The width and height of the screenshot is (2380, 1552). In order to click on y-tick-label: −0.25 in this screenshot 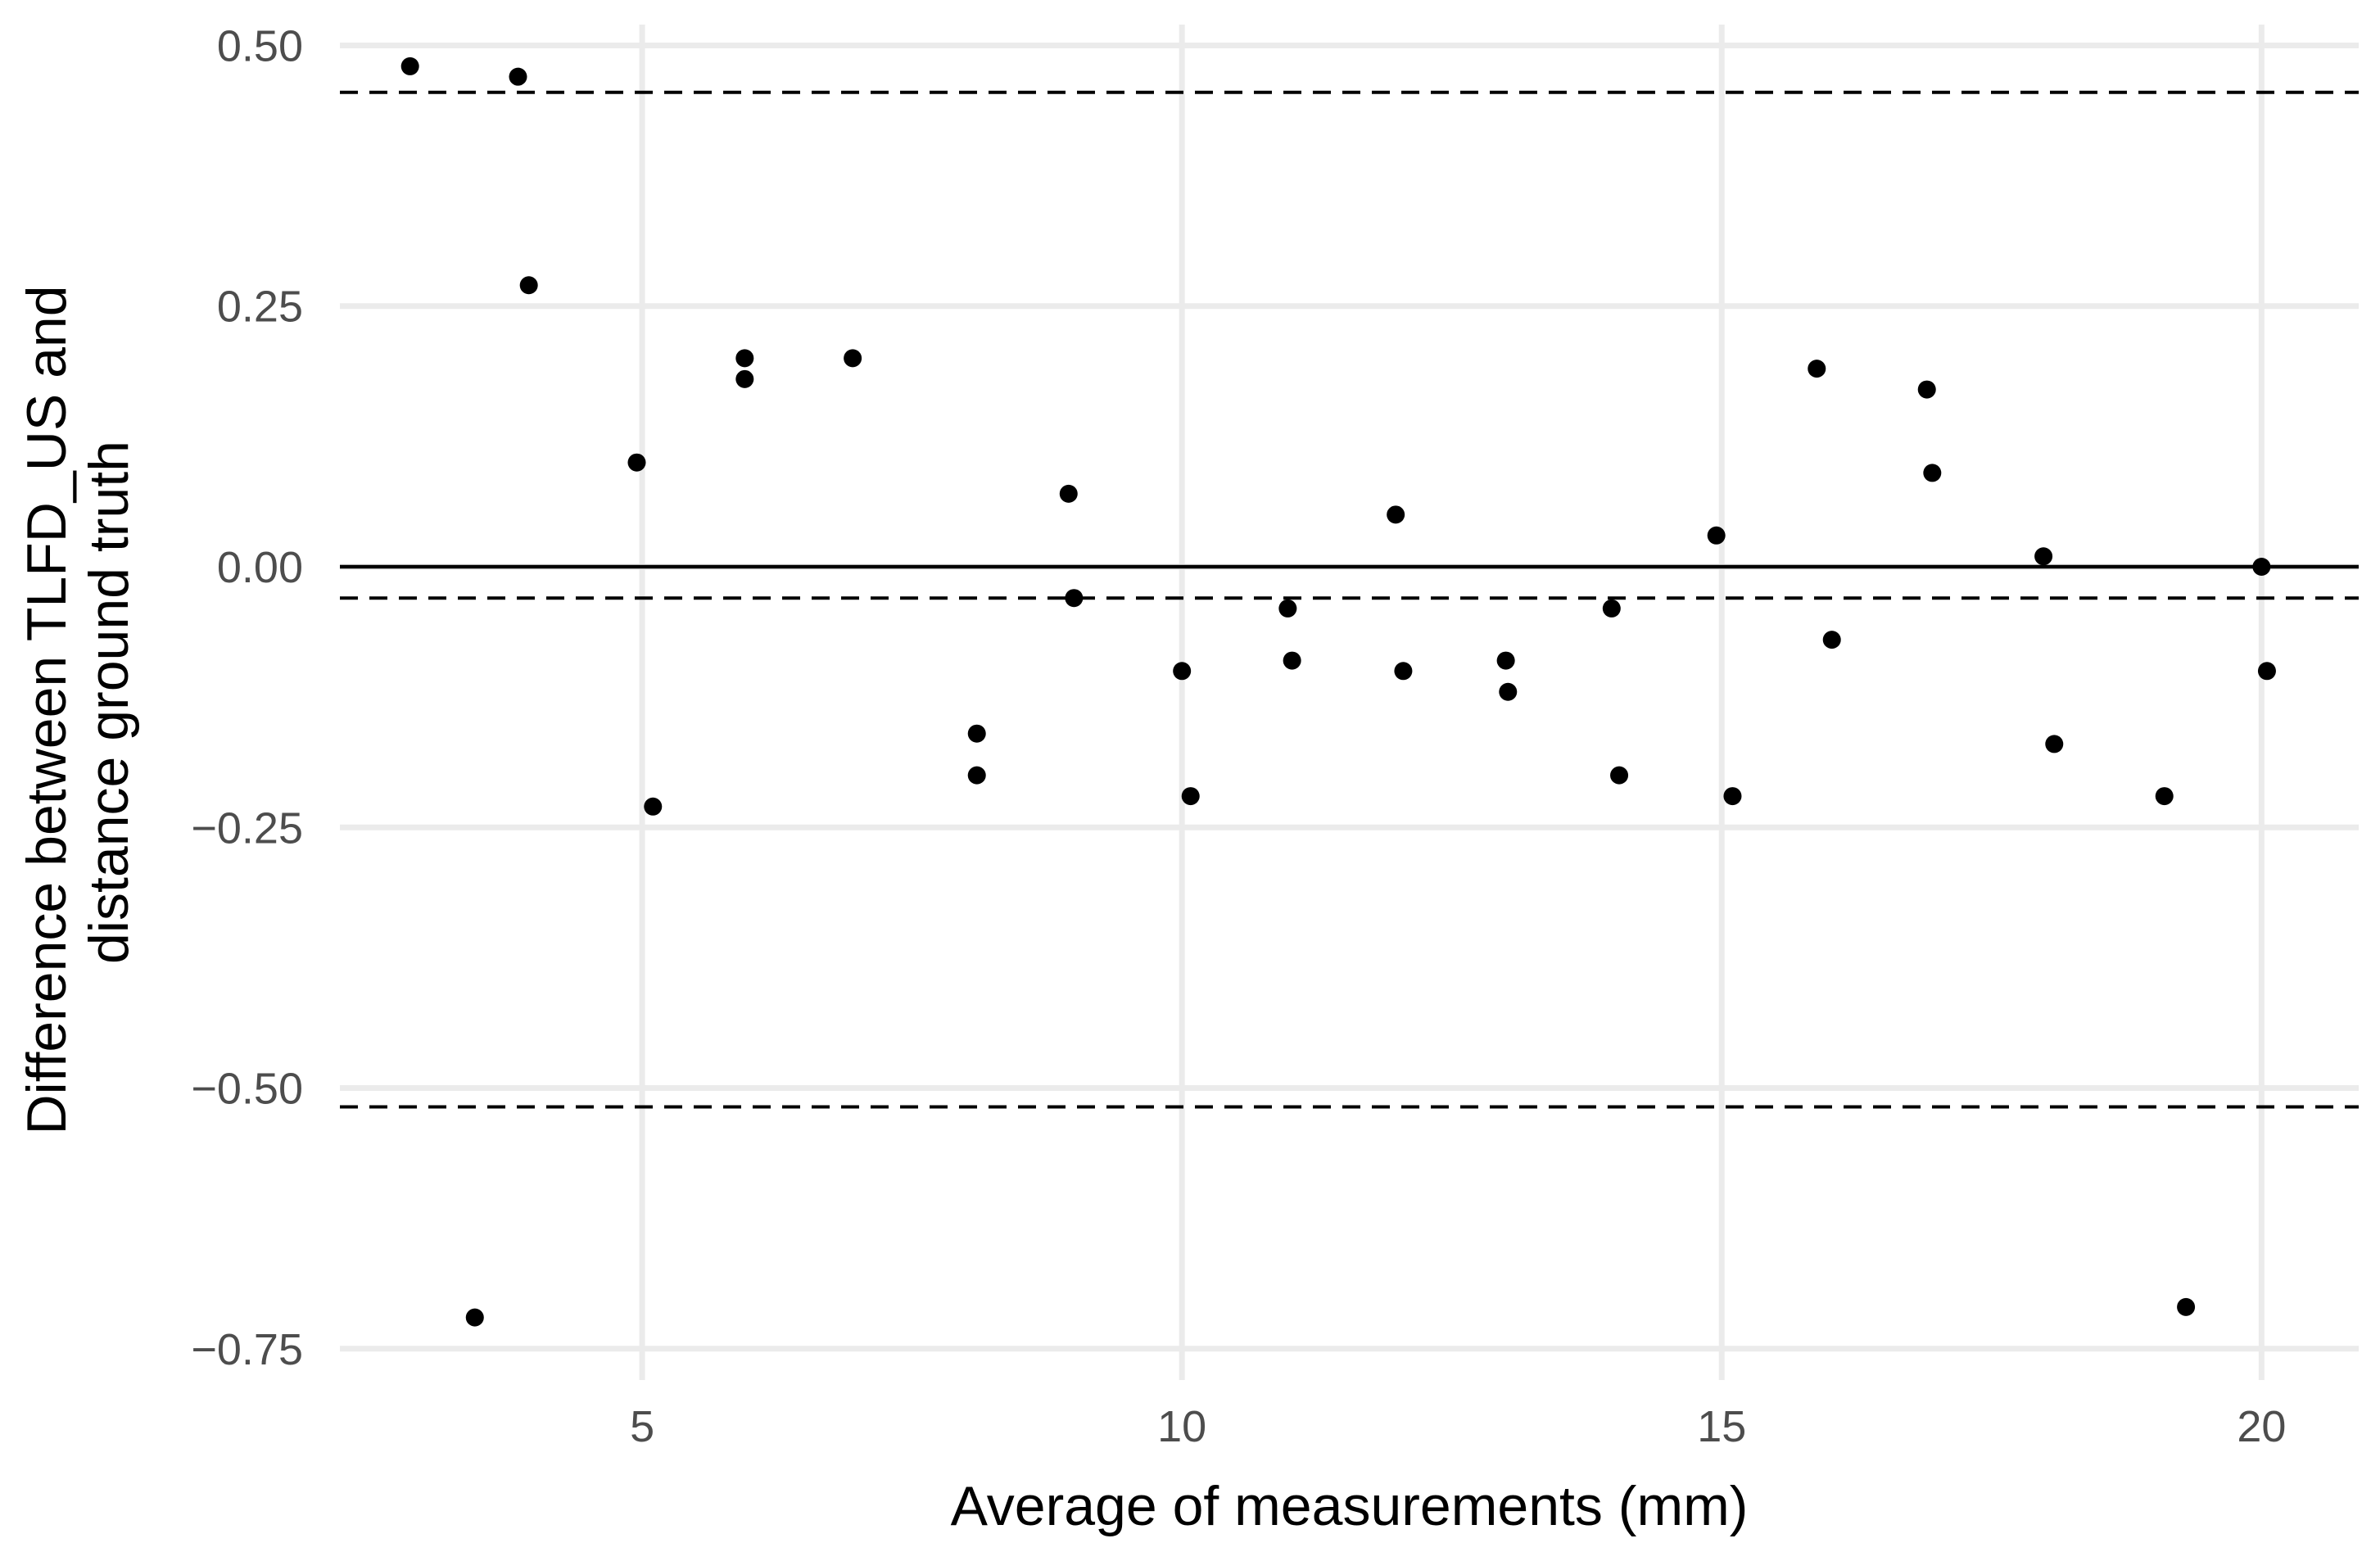, I will do `click(247, 828)`.